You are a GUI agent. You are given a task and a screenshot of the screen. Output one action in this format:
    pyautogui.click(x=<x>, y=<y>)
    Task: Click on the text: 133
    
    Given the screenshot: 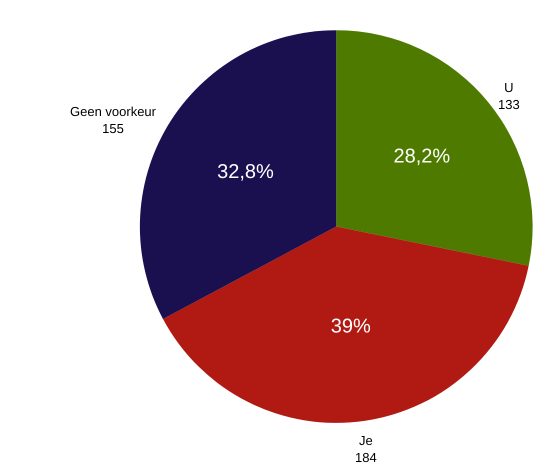 What is the action you would take?
    pyautogui.click(x=509, y=104)
    